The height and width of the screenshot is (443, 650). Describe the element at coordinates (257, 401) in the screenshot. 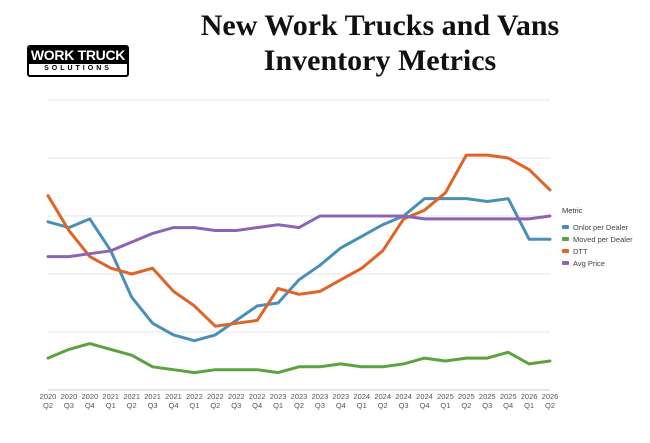

I see `x-tick-label: 2022 Q4` at that location.